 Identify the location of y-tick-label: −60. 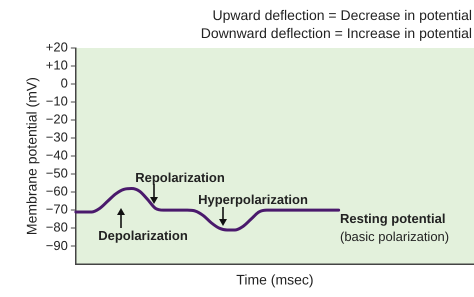
(57, 191).